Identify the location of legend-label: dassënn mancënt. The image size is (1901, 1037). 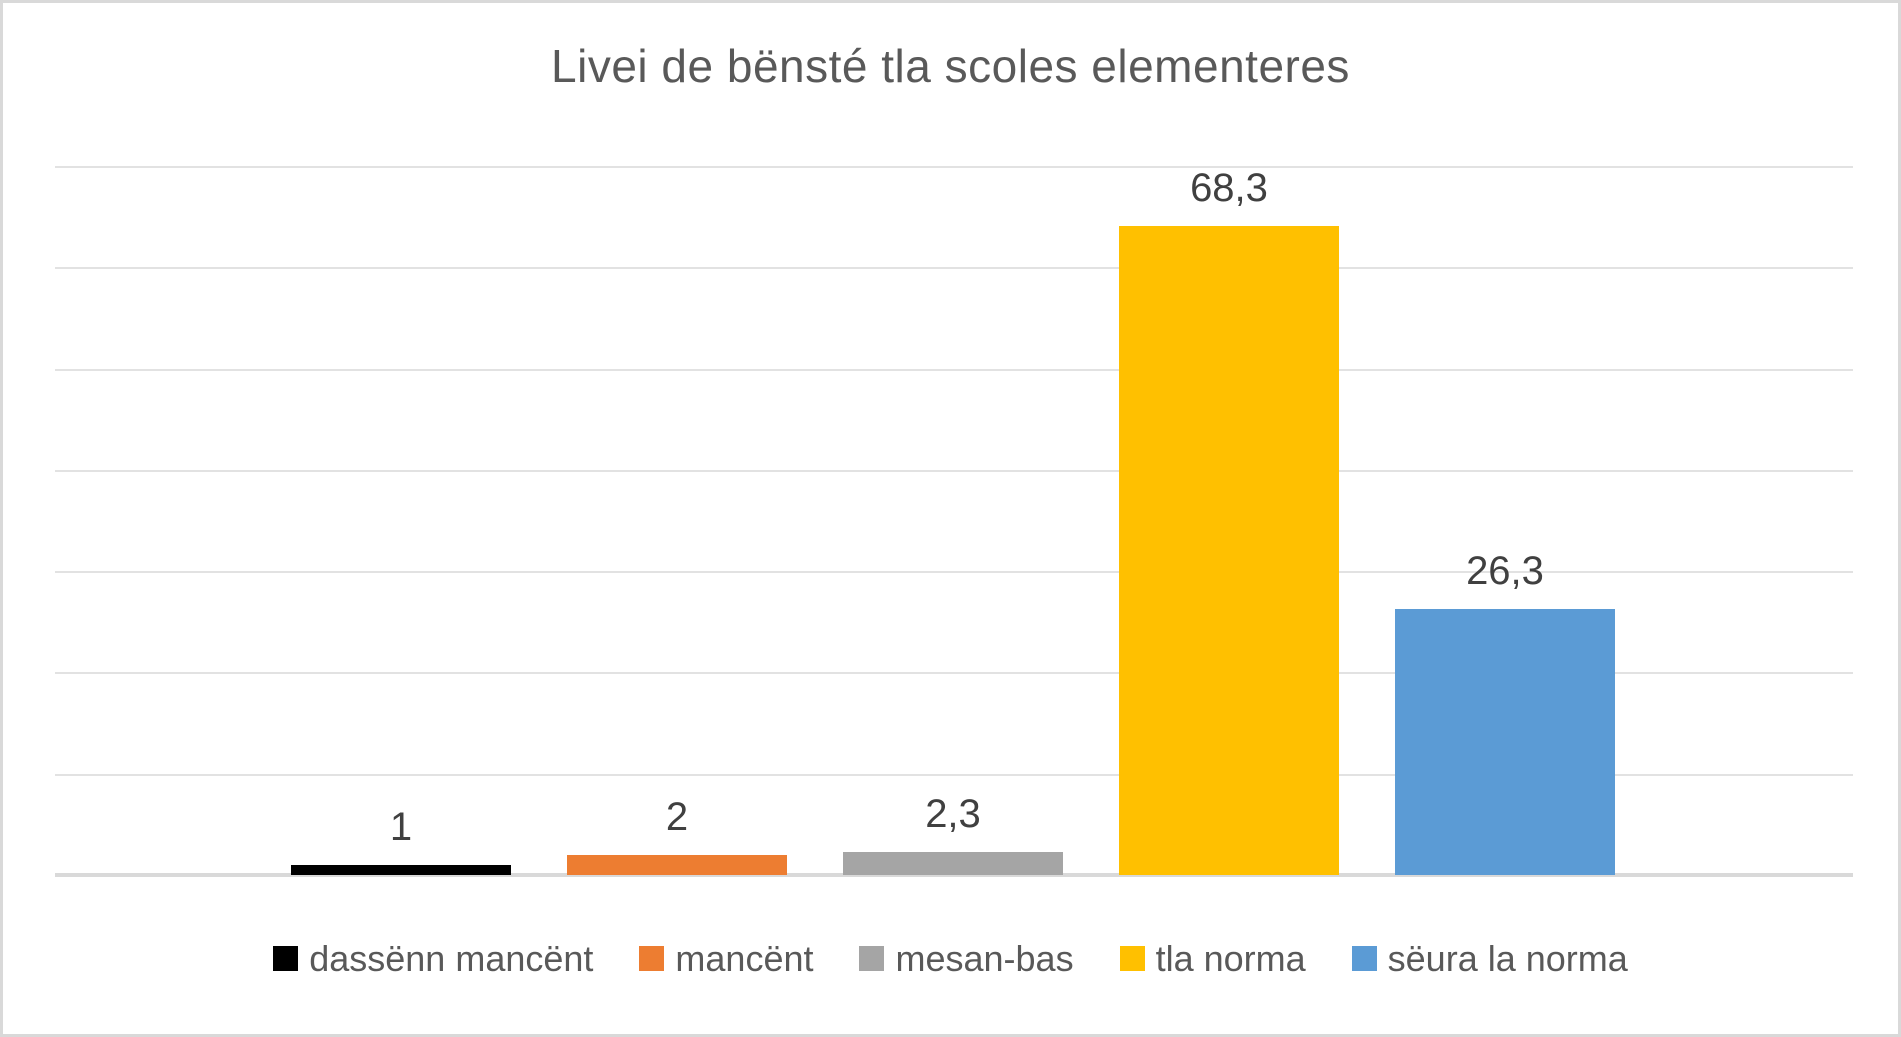
(451, 958).